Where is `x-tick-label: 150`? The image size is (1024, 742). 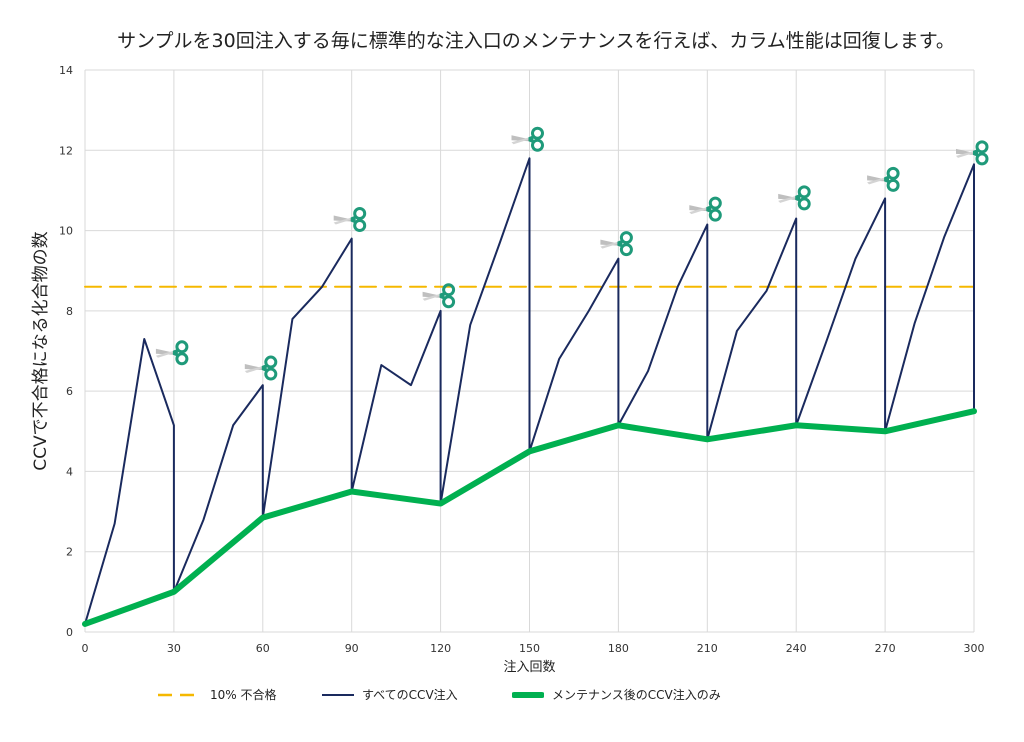
x-tick-label: 150 is located at coordinates (529, 648).